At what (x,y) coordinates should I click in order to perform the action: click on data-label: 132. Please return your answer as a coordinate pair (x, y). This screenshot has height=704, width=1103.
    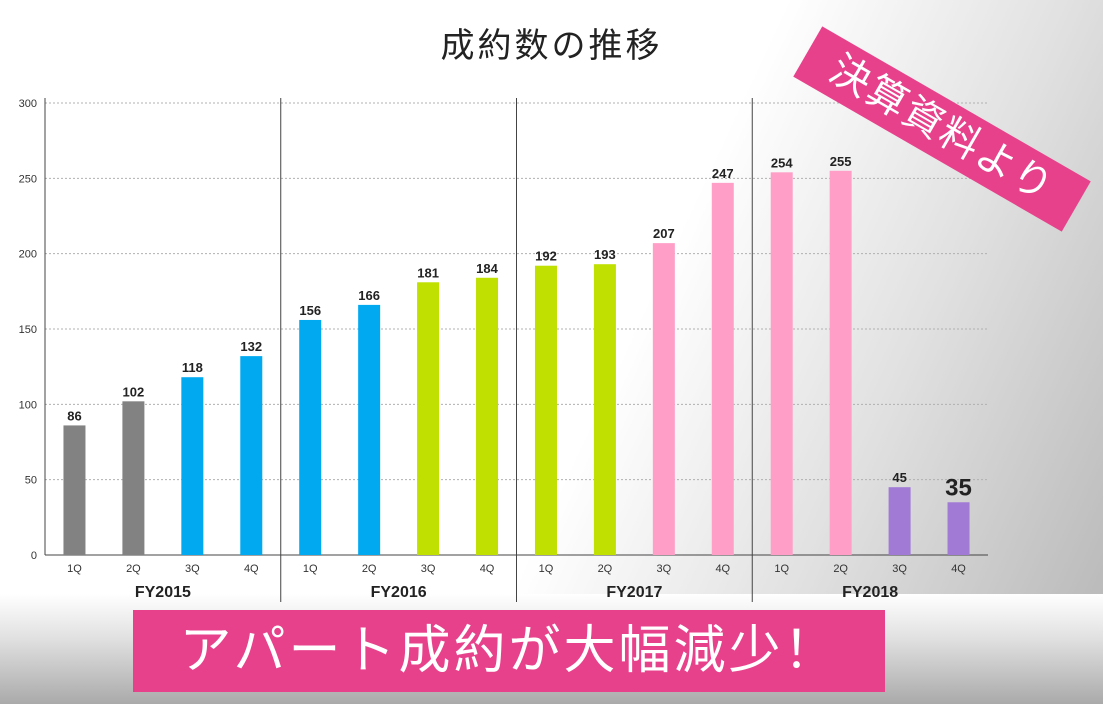
    Looking at the image, I should click on (251, 346).